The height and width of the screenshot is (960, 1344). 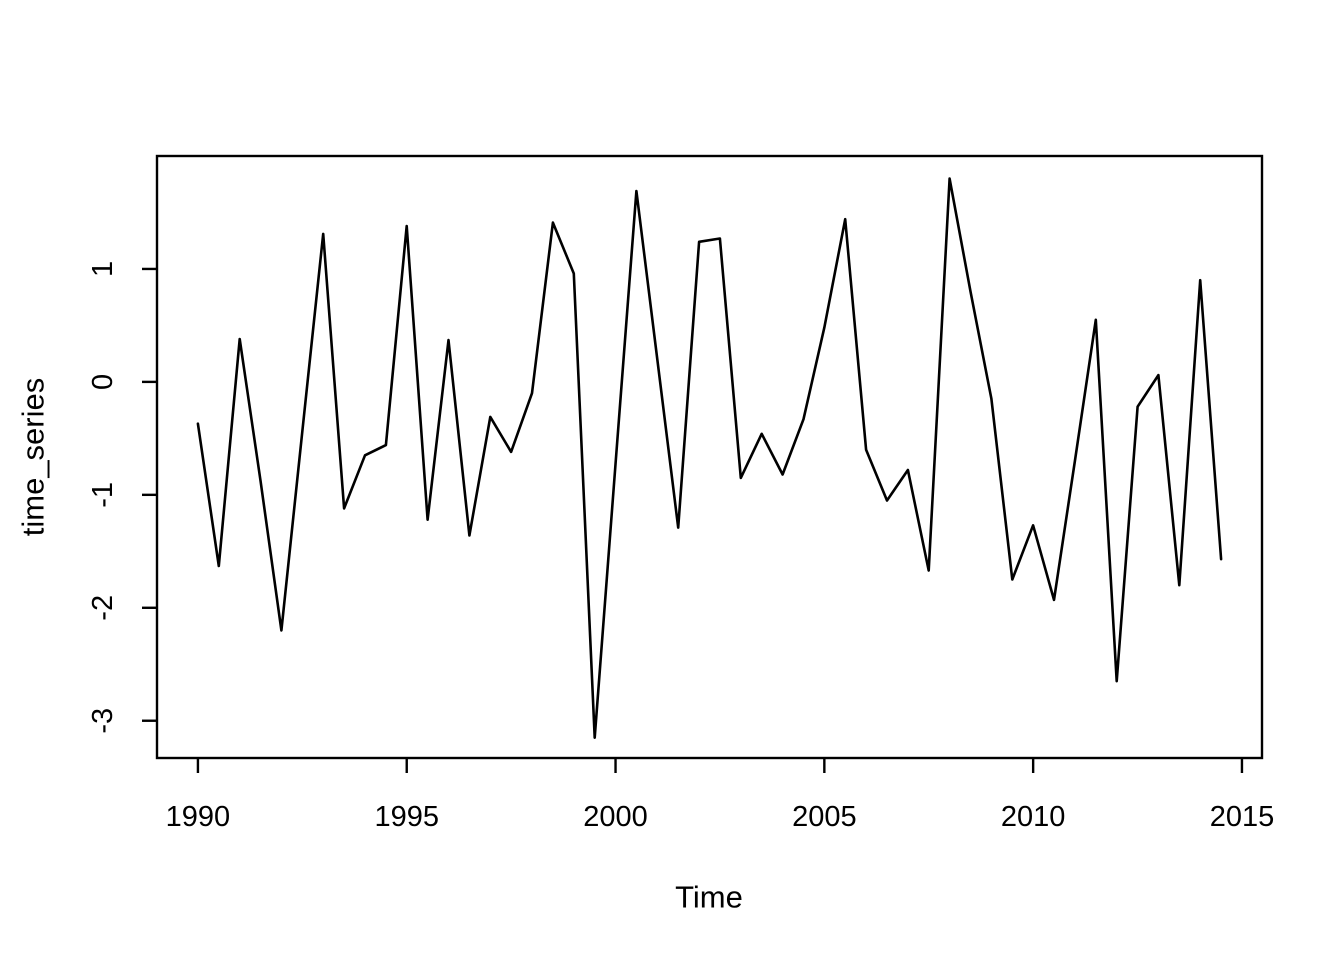 What do you see at coordinates (103, 269) in the screenshot?
I see `y-tick-label: 1` at bounding box center [103, 269].